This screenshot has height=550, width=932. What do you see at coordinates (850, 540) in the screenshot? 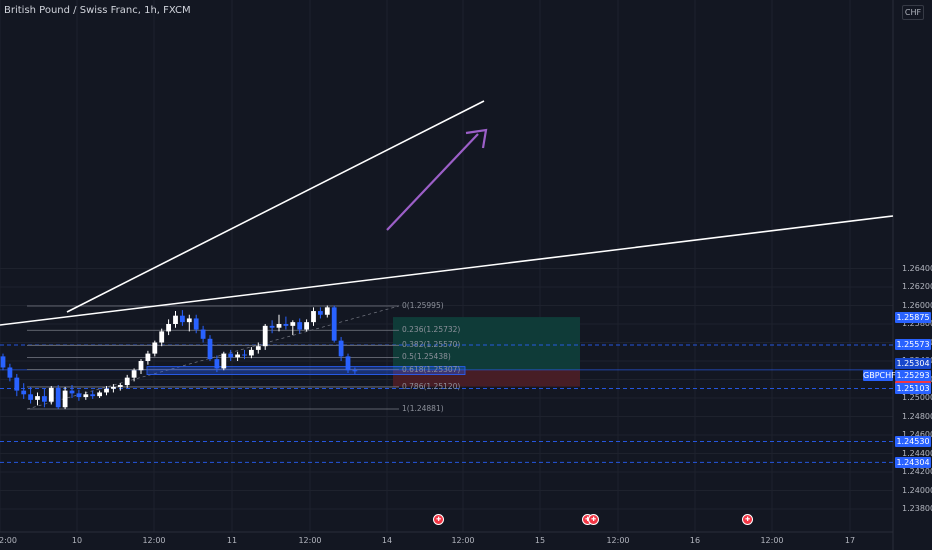
I see `time-tick-label: 17` at bounding box center [850, 540].